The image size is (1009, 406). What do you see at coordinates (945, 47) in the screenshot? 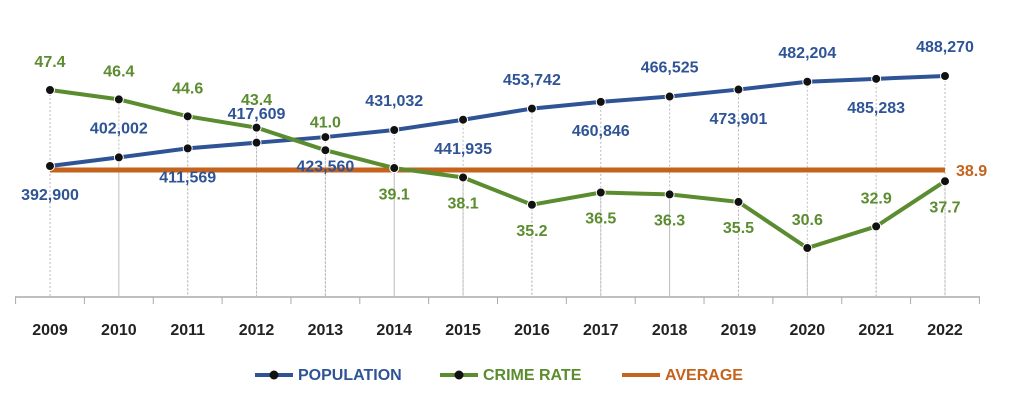
I see `data-label: 488,270` at bounding box center [945, 47].